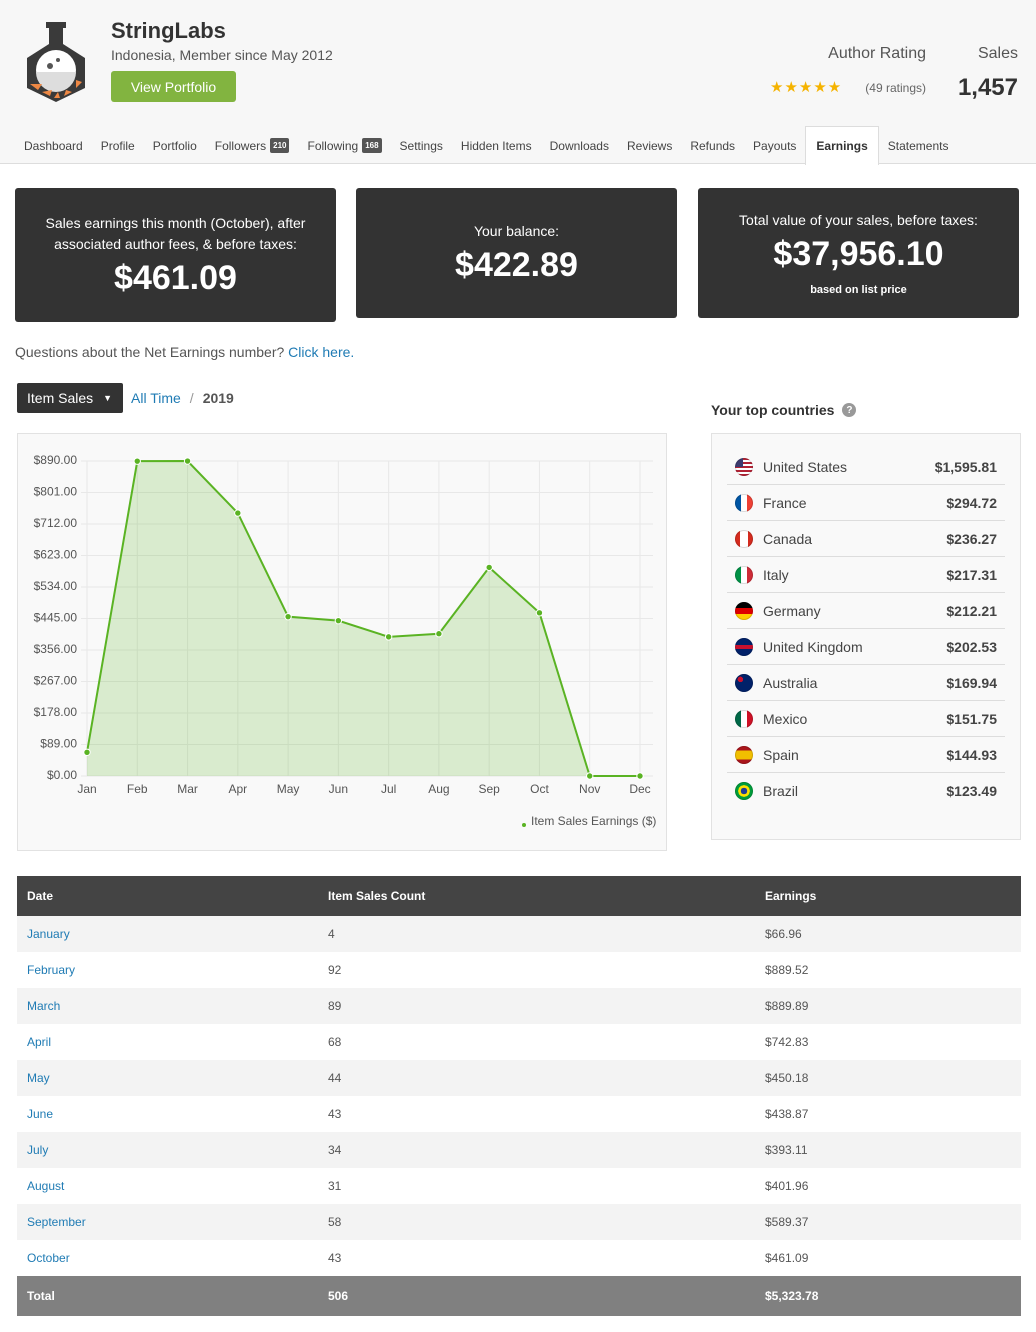  I want to click on nav-tab-label: Hidden Items, so click(496, 145).